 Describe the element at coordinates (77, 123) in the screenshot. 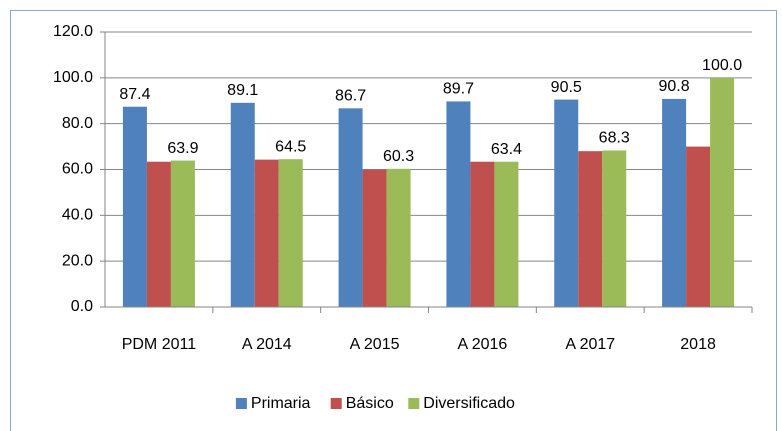

I see `y-tick-label: 80.0` at that location.